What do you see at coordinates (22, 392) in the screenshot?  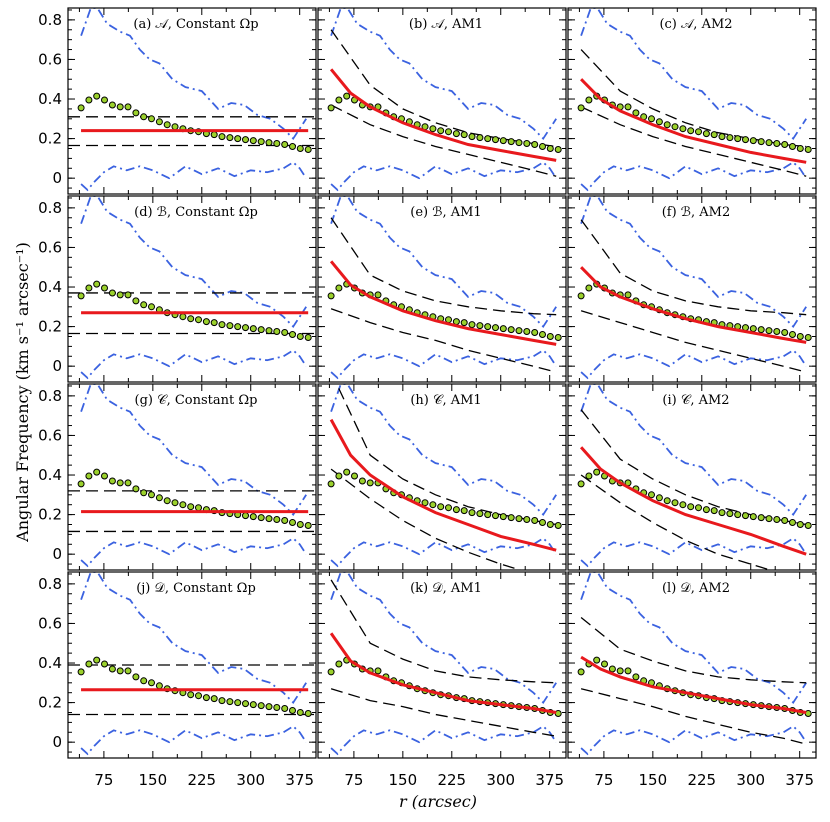 I see `y-axis-title: Angular Frequency (km s⁻¹ arcsec⁻¹)` at bounding box center [22, 392].